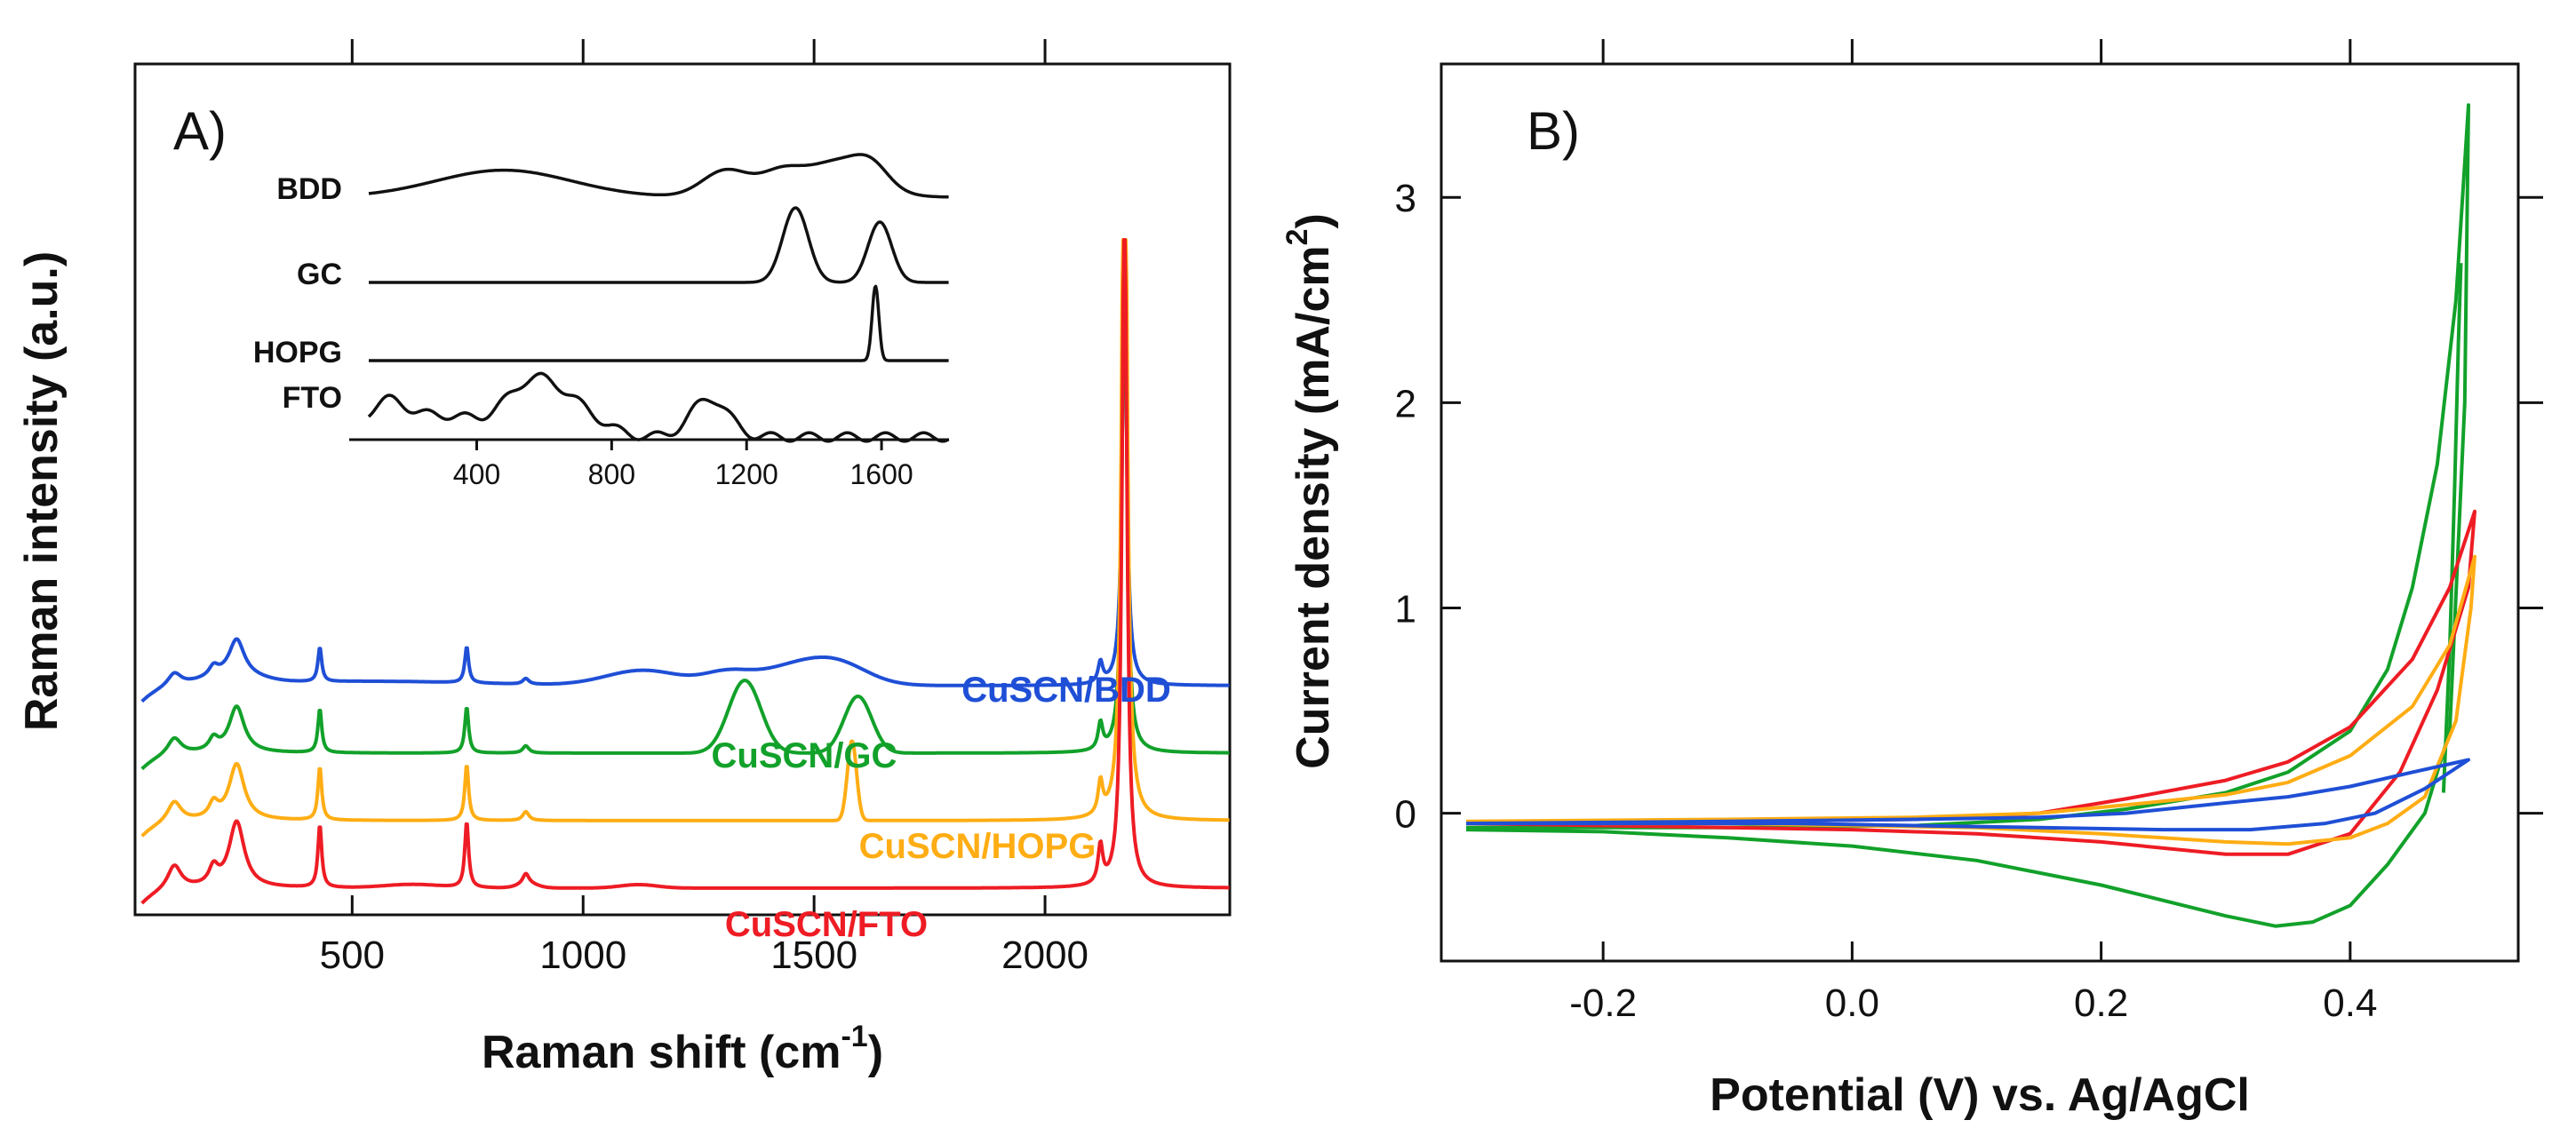  I want to click on panel-a-x-axis-title: Raman shift (cm-1), so click(682, 1049).